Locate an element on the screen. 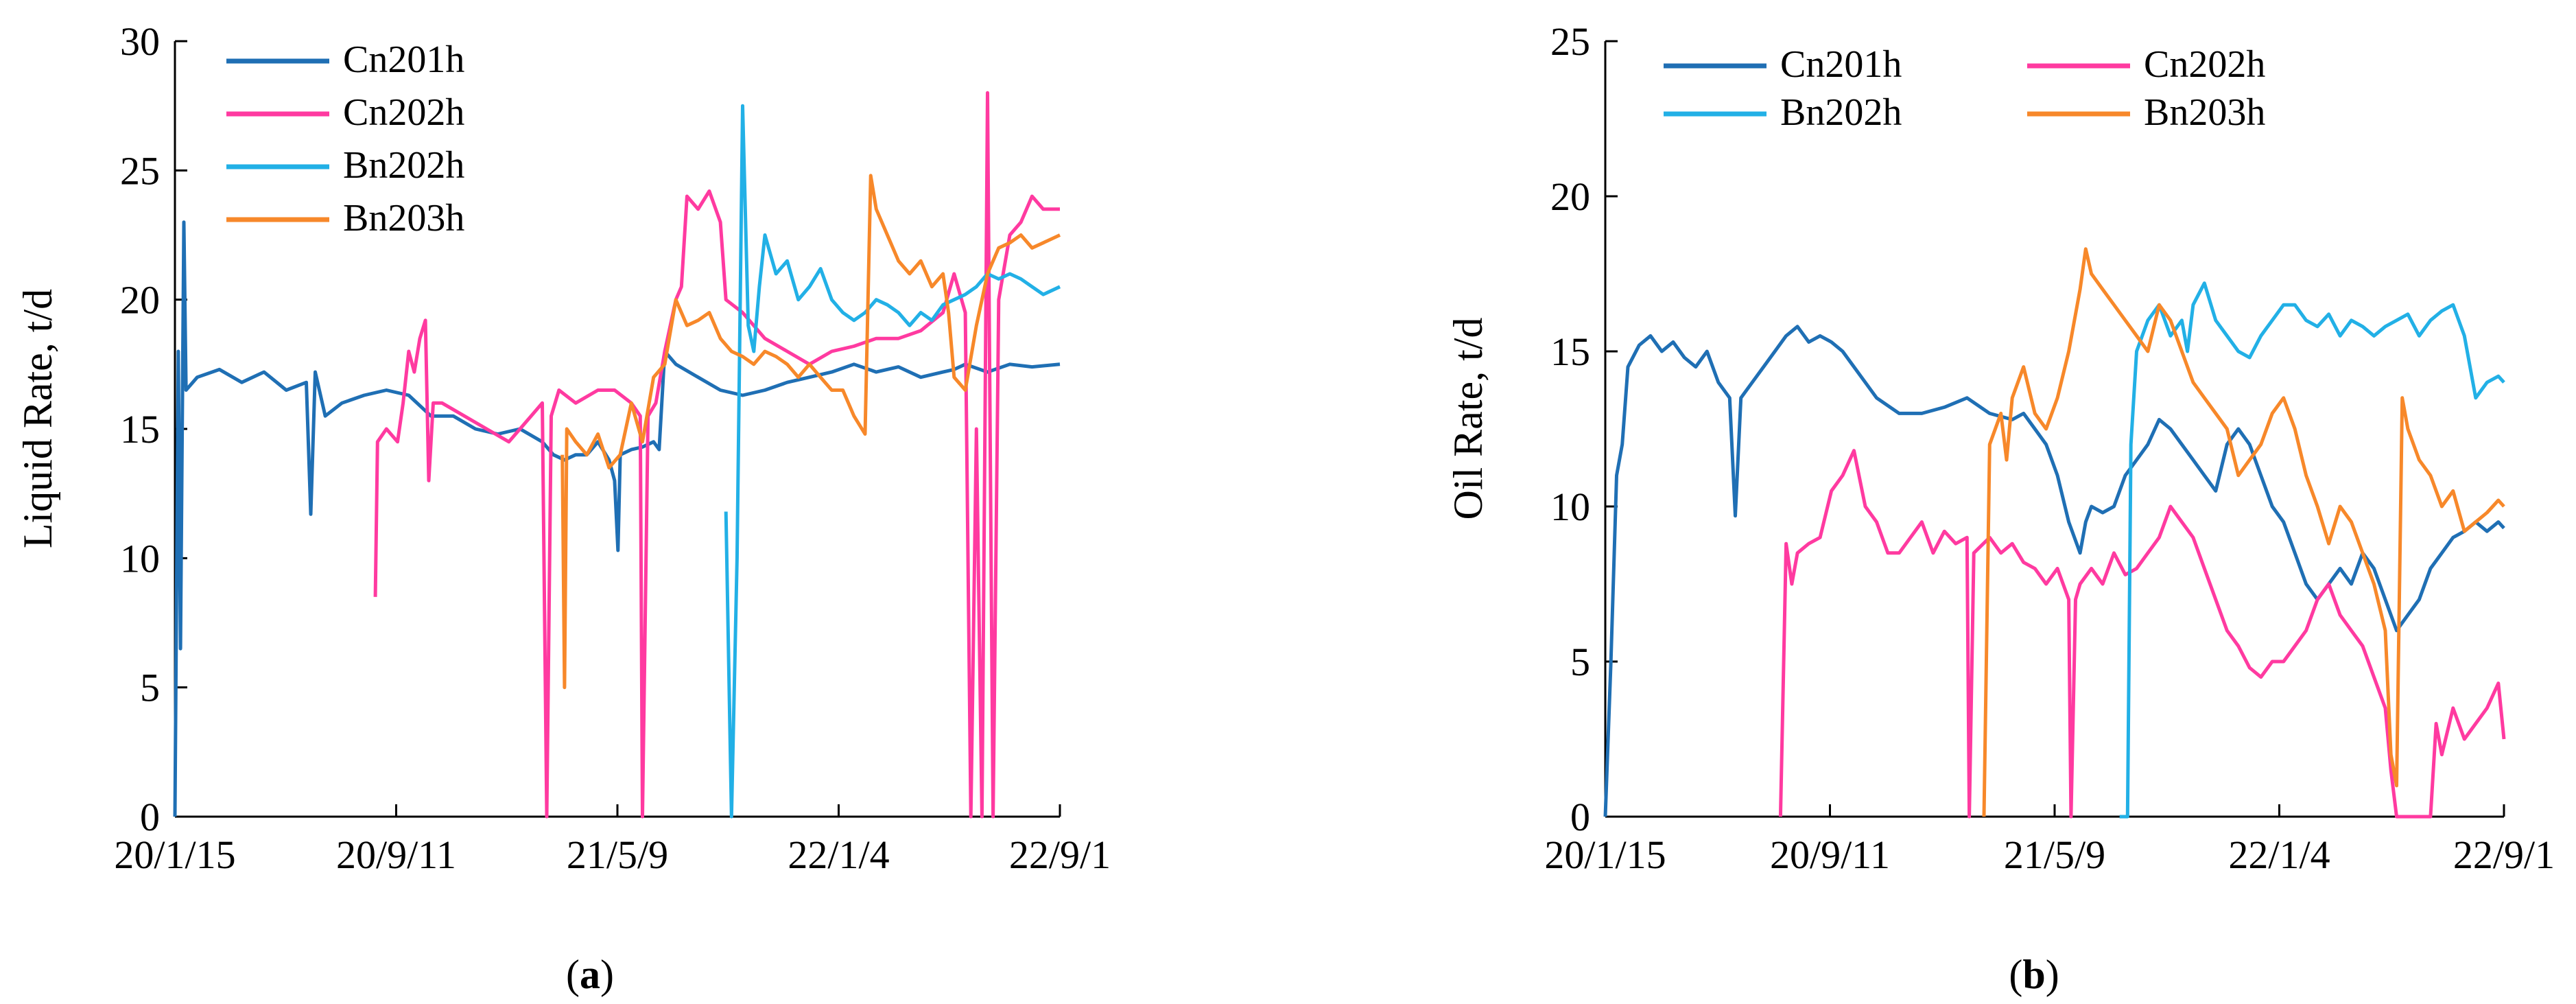  panel-caption-letter-a: a is located at coordinates (590, 975).